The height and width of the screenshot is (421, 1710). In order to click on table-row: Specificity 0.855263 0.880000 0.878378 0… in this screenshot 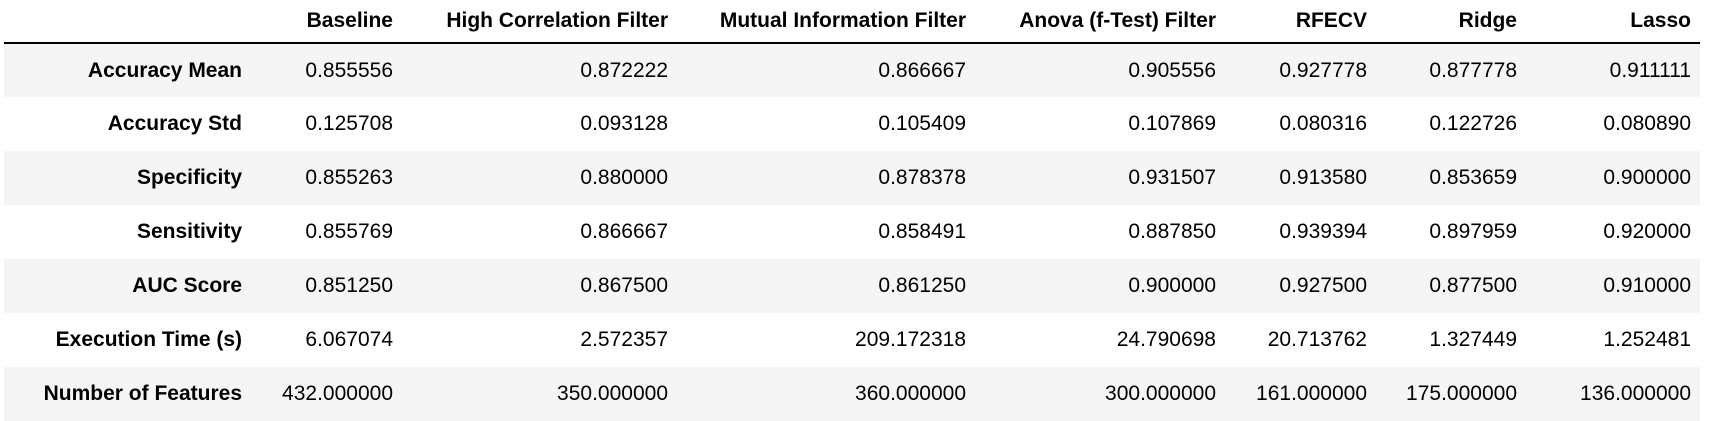, I will do `click(852, 178)`.